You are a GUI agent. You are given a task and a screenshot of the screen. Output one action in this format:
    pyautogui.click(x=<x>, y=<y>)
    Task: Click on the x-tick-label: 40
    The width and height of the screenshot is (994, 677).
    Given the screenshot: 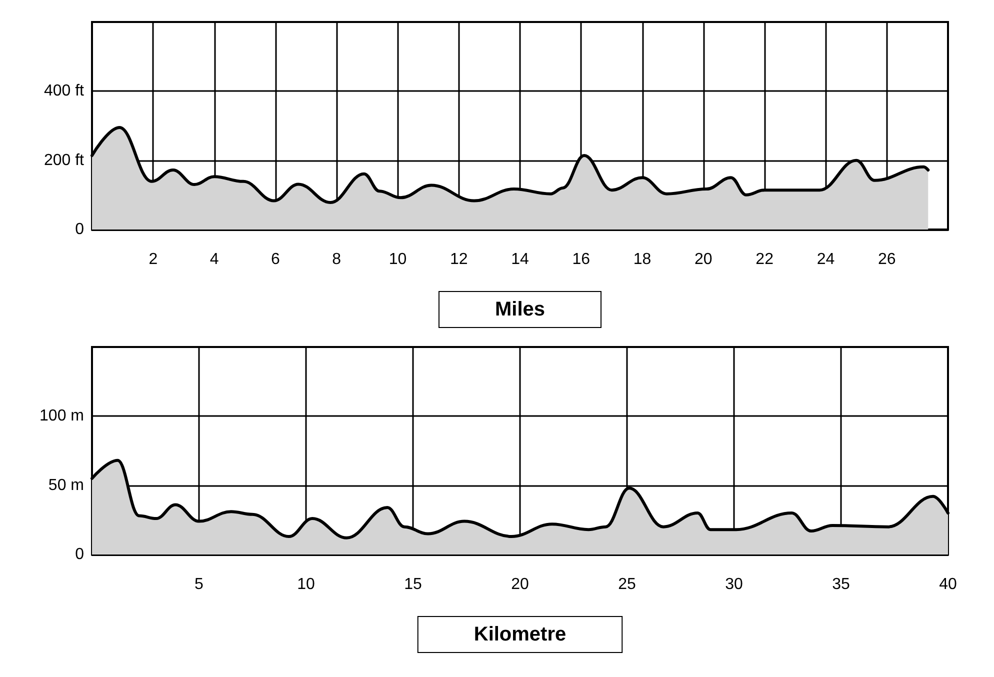 What is the action you would take?
    pyautogui.click(x=948, y=584)
    